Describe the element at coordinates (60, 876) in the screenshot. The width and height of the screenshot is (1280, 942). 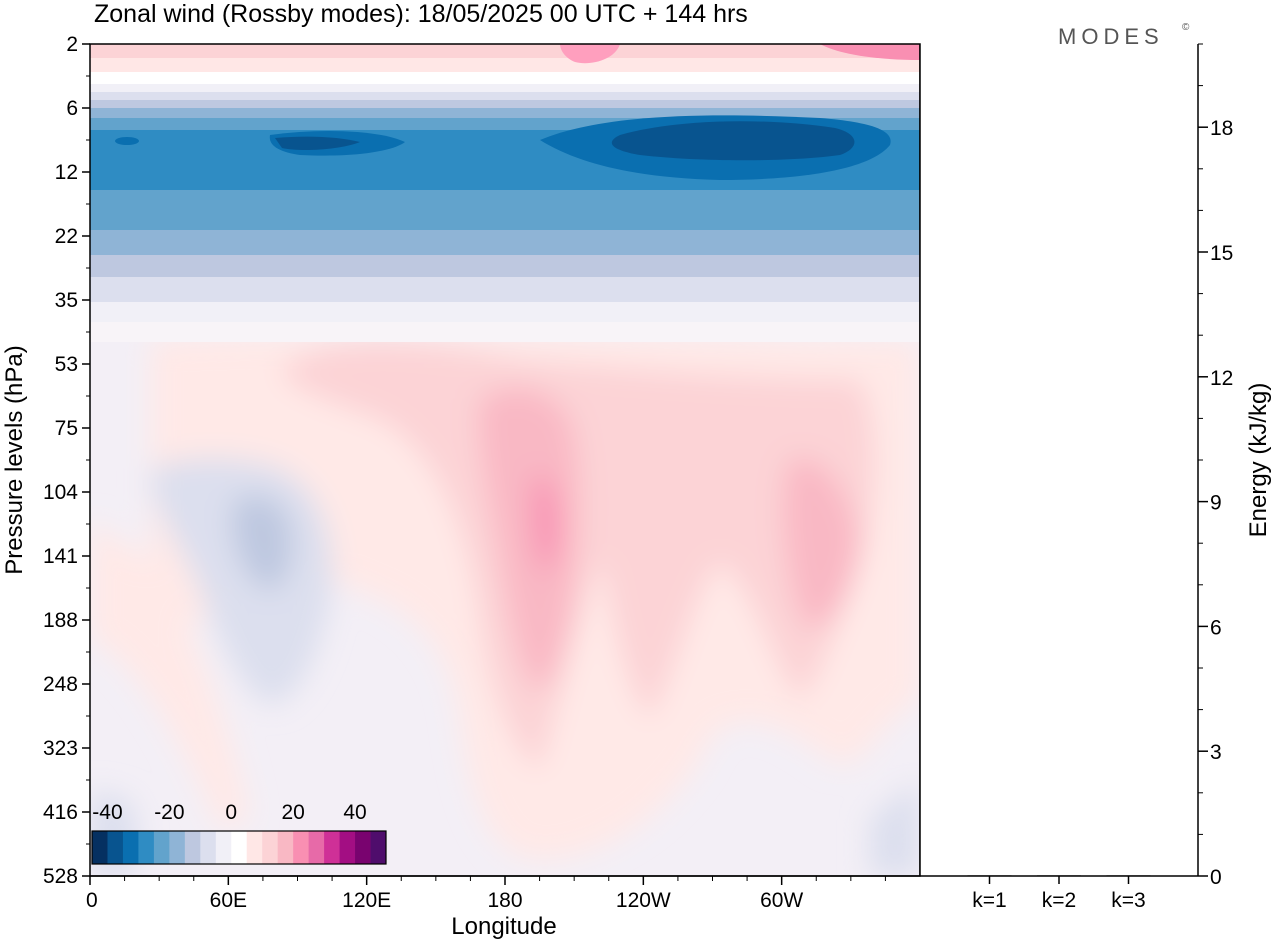
I see `pressure-tick-label: 528` at that location.